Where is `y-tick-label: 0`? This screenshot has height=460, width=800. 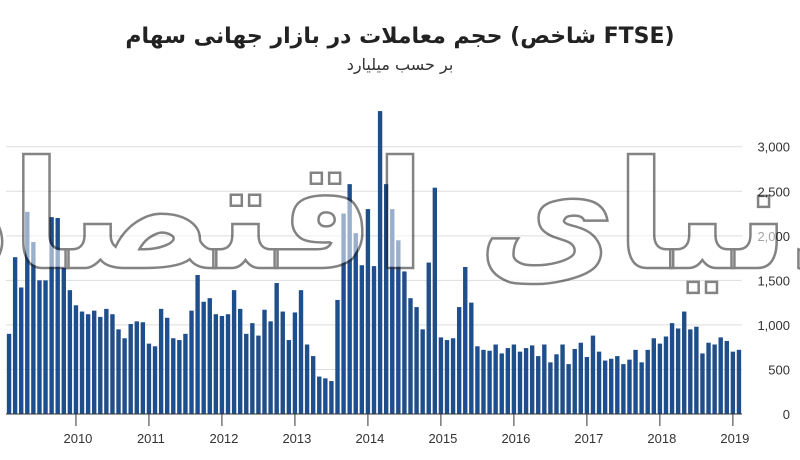 y-tick-label: 0 is located at coordinates (786, 414).